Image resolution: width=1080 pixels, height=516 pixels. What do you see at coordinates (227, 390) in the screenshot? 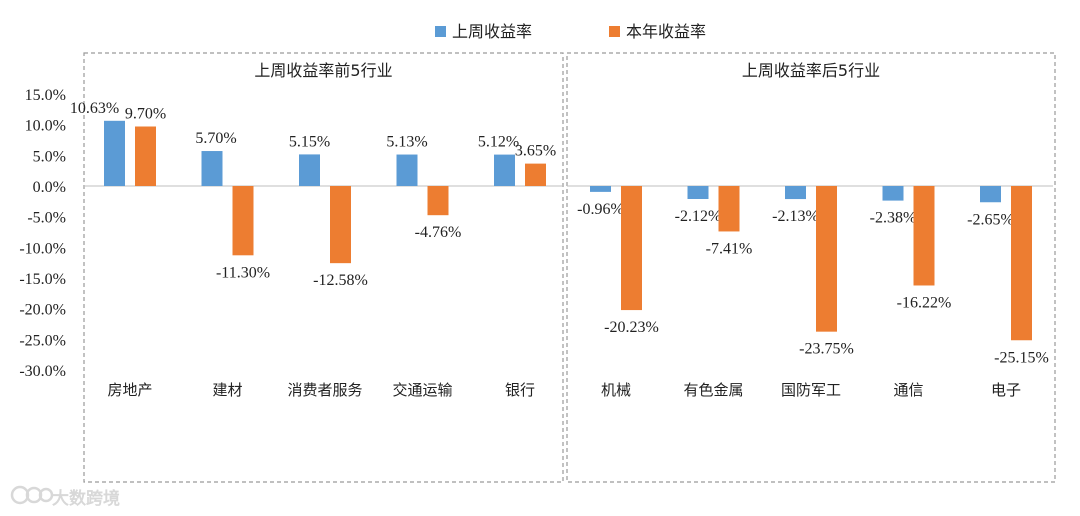
I see `x-category-label: 建材` at bounding box center [227, 390].